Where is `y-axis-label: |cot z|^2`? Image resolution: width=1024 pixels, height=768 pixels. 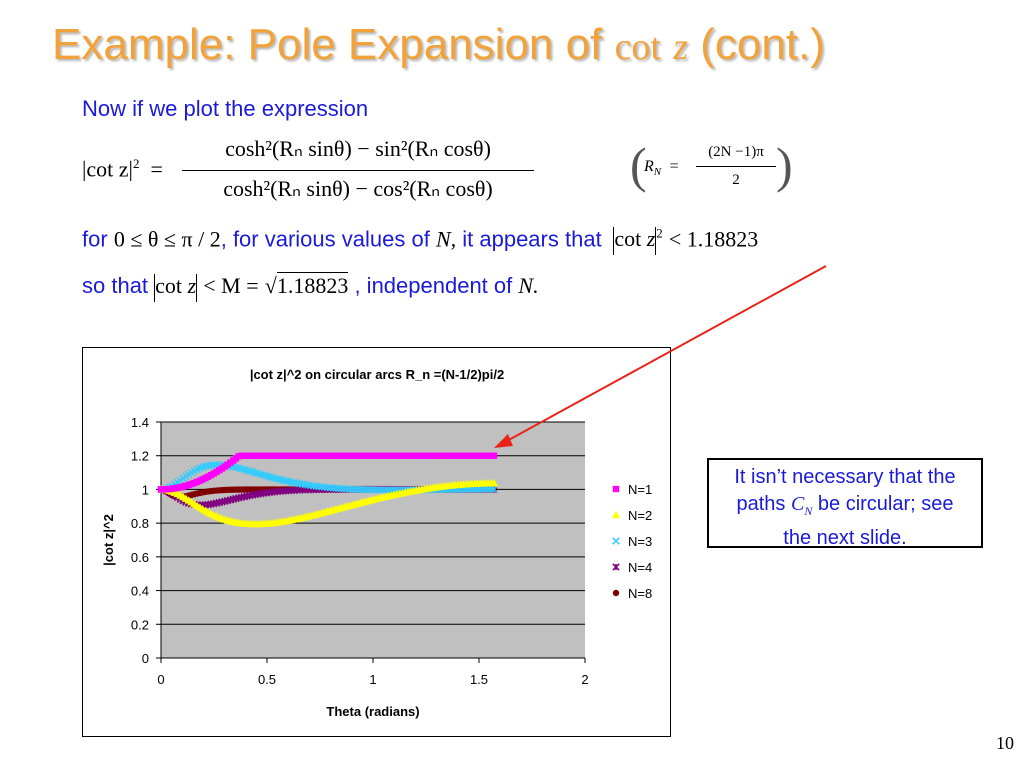 y-axis-label: |cot z|^2 is located at coordinates (108, 540).